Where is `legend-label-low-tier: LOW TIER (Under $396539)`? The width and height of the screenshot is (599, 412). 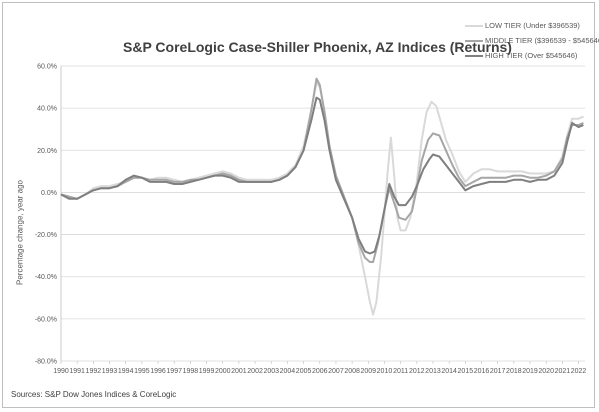
legend-label-low-tier: LOW TIER (Under $396539) is located at coordinates (532, 25).